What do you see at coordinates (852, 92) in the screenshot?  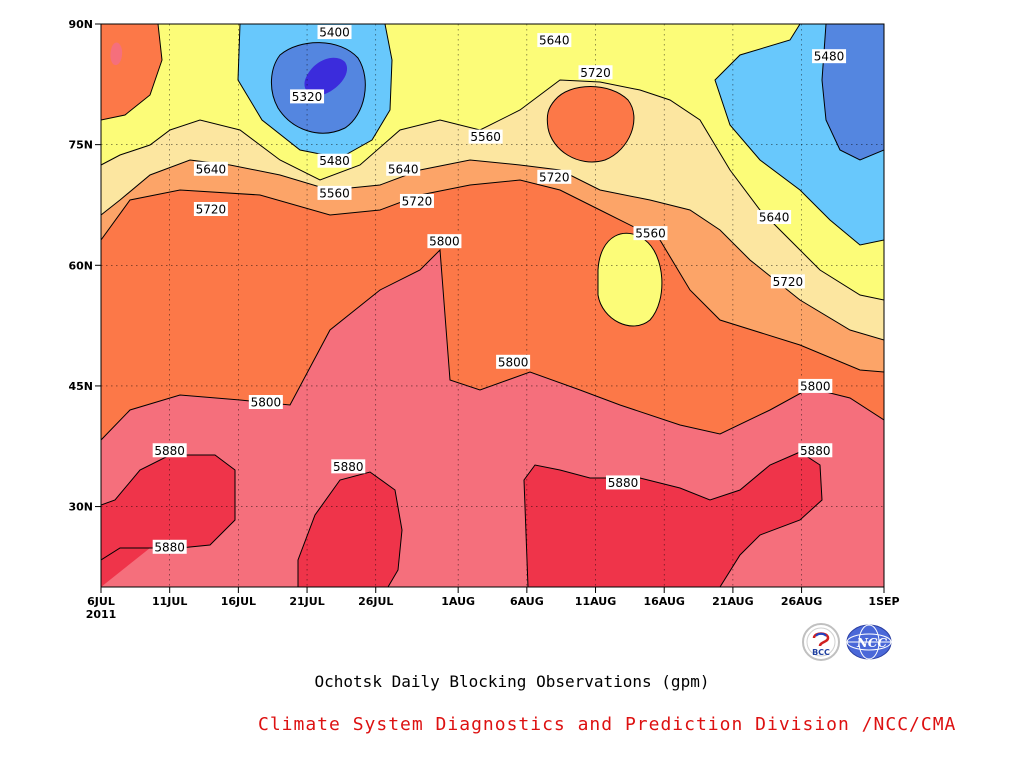 I see `contour-line-5320-east` at bounding box center [852, 92].